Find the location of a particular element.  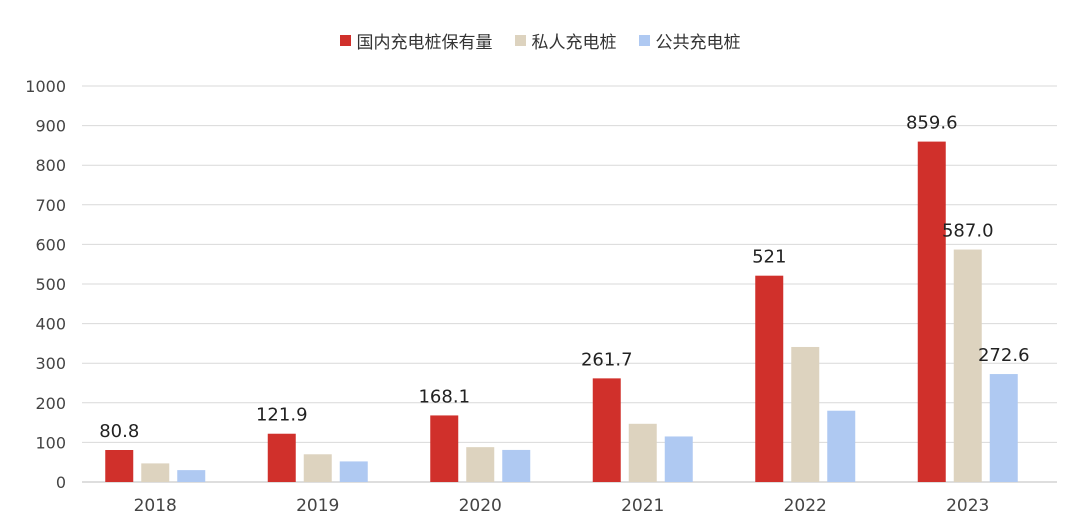

y-tick-label: 500 is located at coordinates (50, 284).